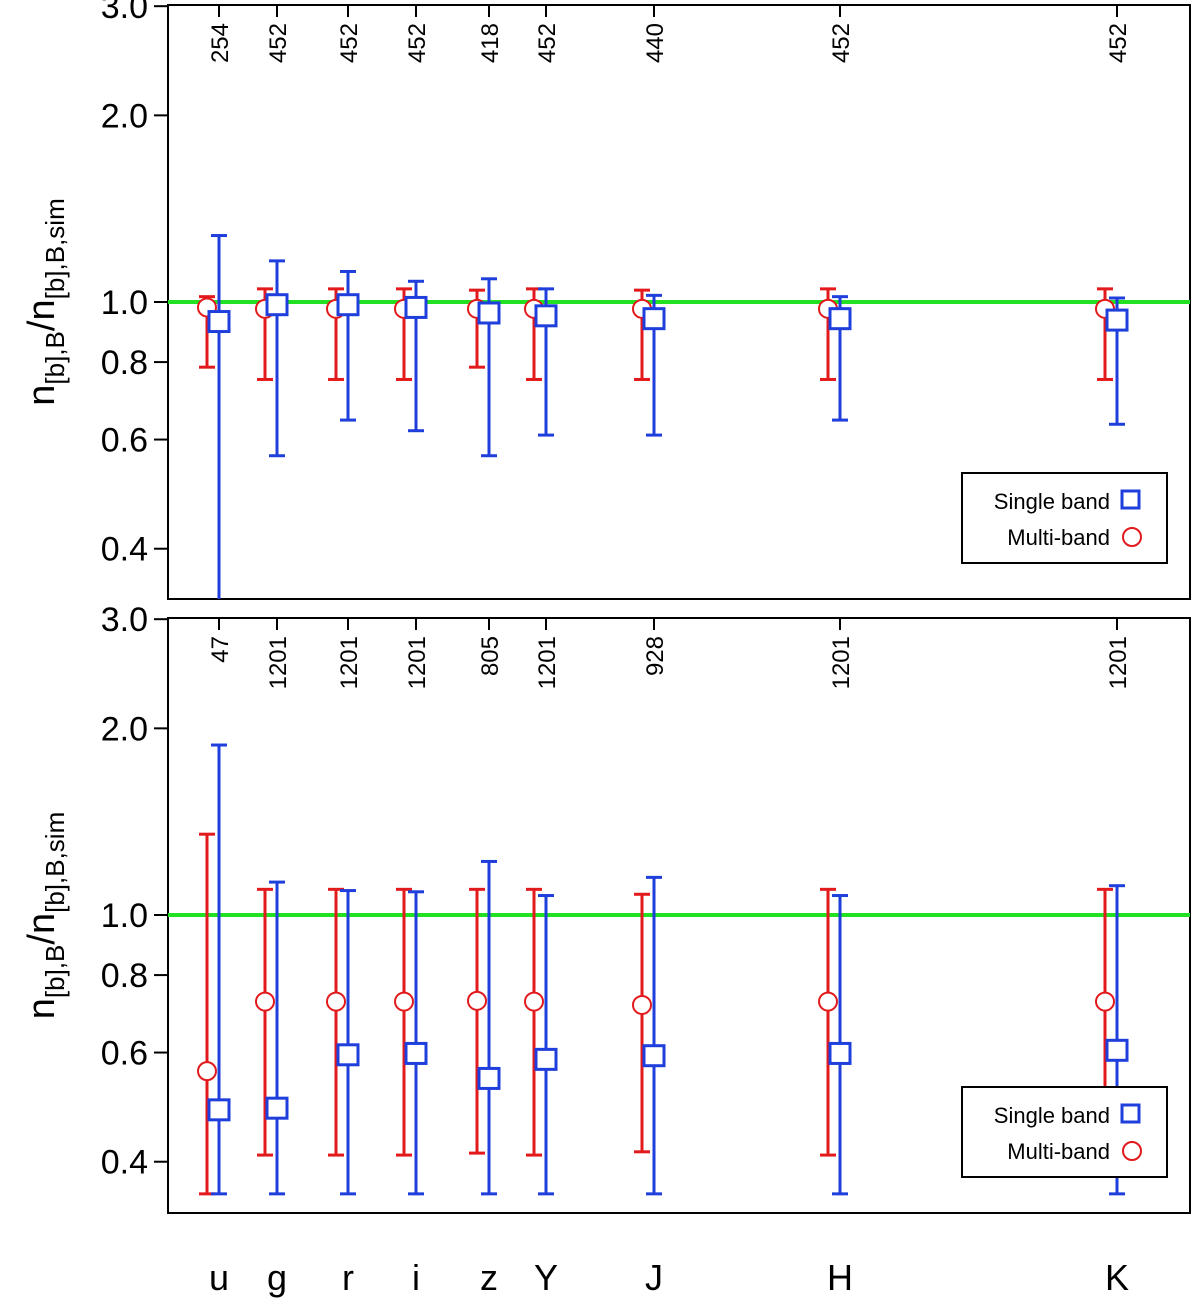 This screenshot has height=1303, width=1200. I want to click on count-label: 254, so click(220, 43).